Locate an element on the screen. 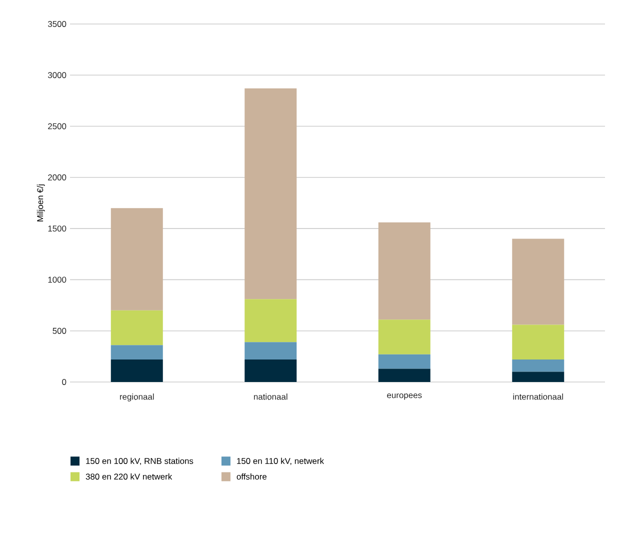  legend-label: 150 en 100 kV, RNB stations is located at coordinates (140, 461).